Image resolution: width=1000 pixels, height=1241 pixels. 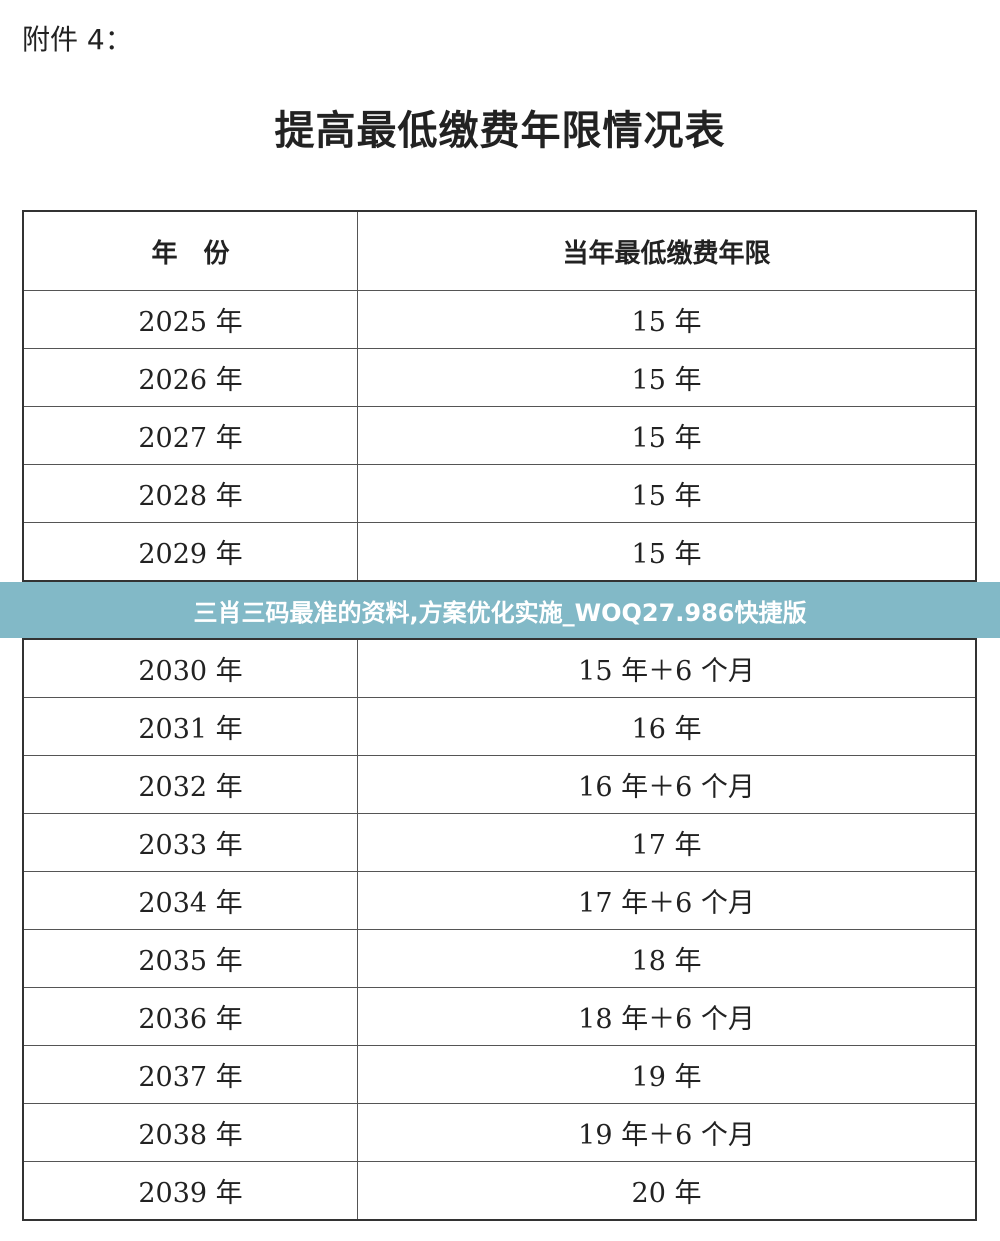 I want to click on min-years-cell: 18 年, so click(x=667, y=958).